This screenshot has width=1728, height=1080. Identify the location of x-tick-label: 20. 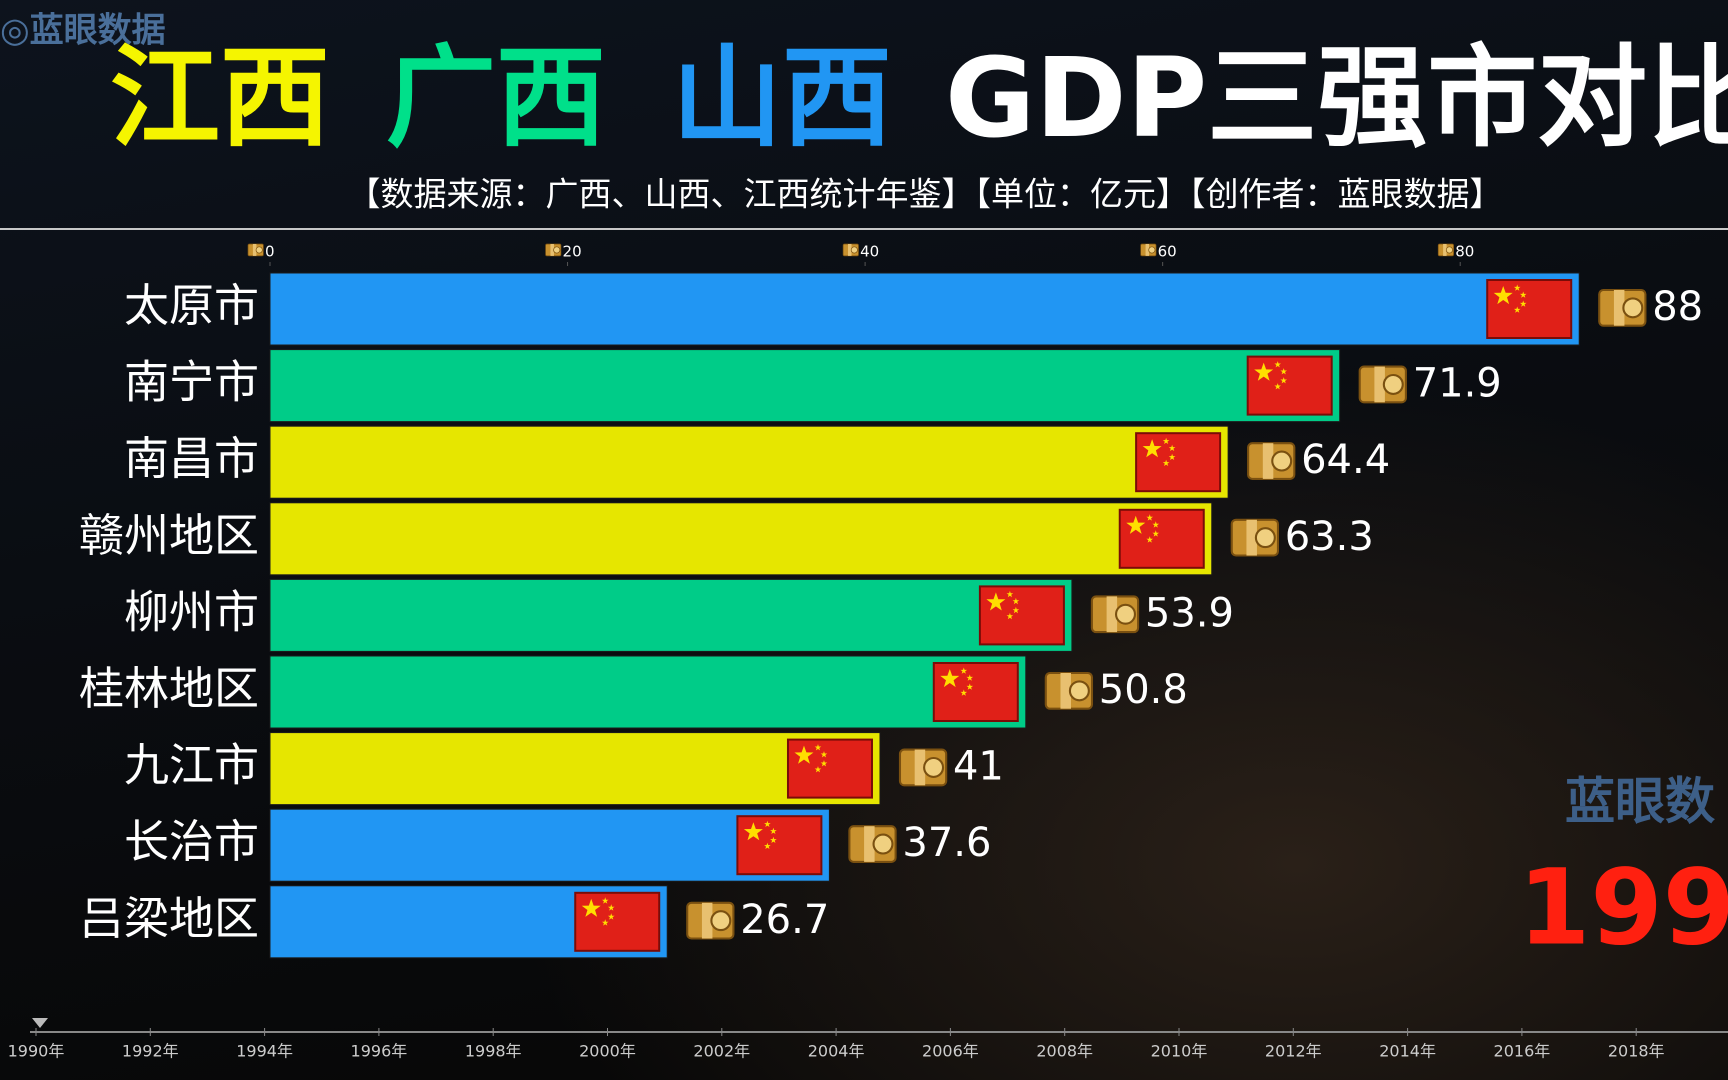
(572, 252).